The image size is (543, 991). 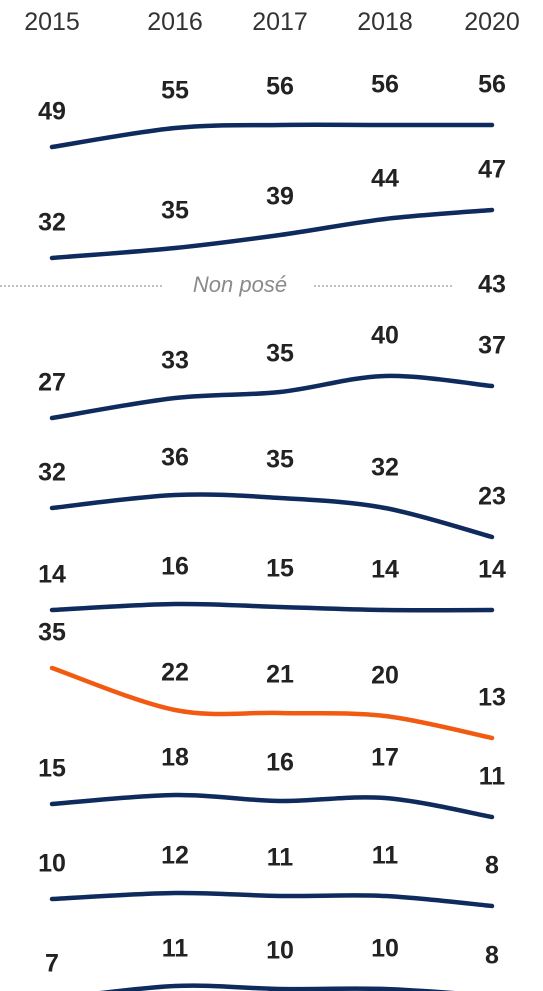 What do you see at coordinates (175, 856) in the screenshot?
I see `value-label: 12` at bounding box center [175, 856].